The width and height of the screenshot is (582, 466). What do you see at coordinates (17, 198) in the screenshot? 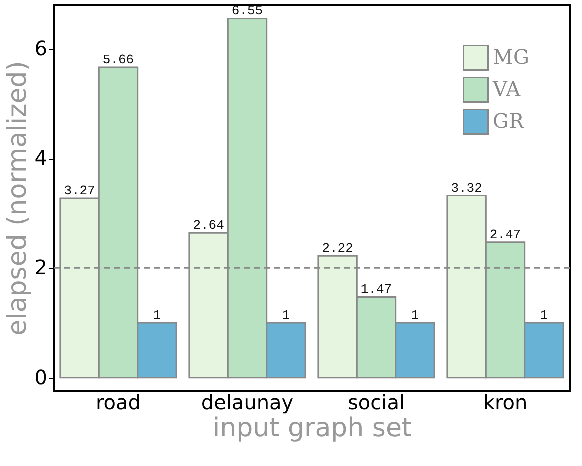
I see `y-axis-title: elapsed (normalized)` at bounding box center [17, 198].